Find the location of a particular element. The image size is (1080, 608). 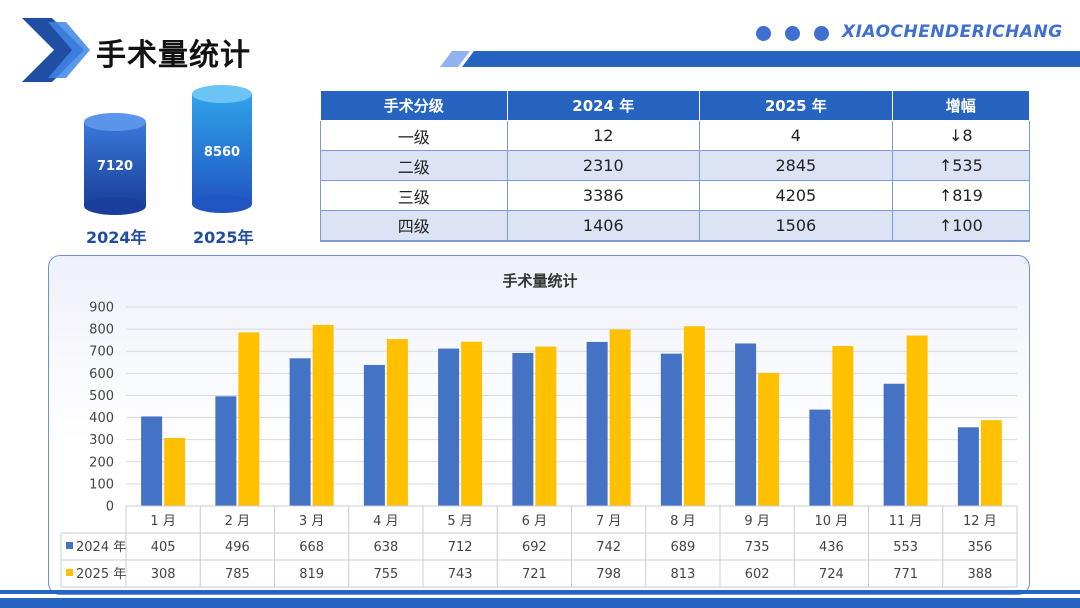

table-cell: ↑819 is located at coordinates (961, 195).